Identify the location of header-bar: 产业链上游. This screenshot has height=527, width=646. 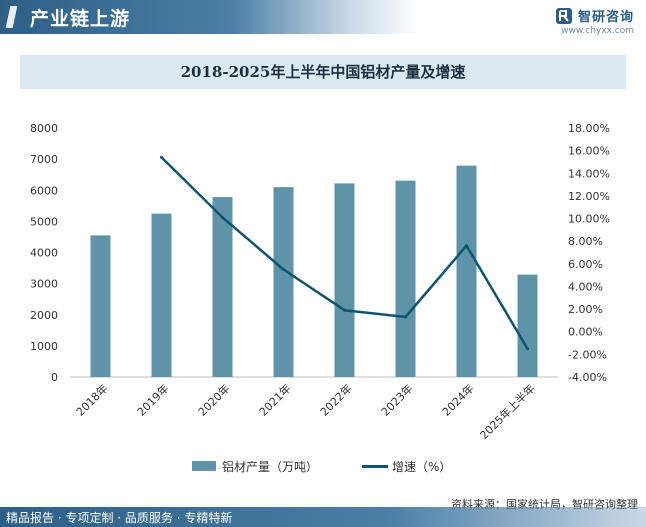
(210, 17).